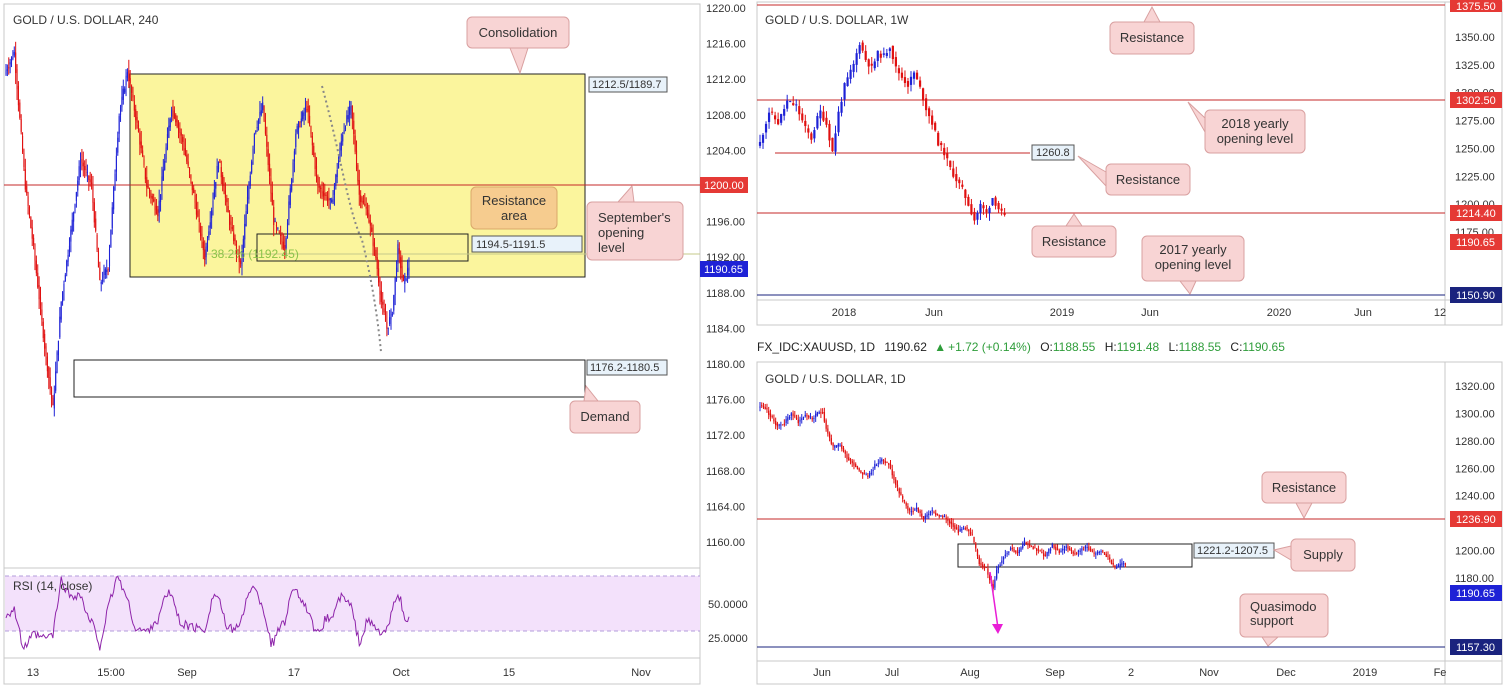  I want to click on weekly-resistance-top-callout: Resistance, so click(1152, 30).